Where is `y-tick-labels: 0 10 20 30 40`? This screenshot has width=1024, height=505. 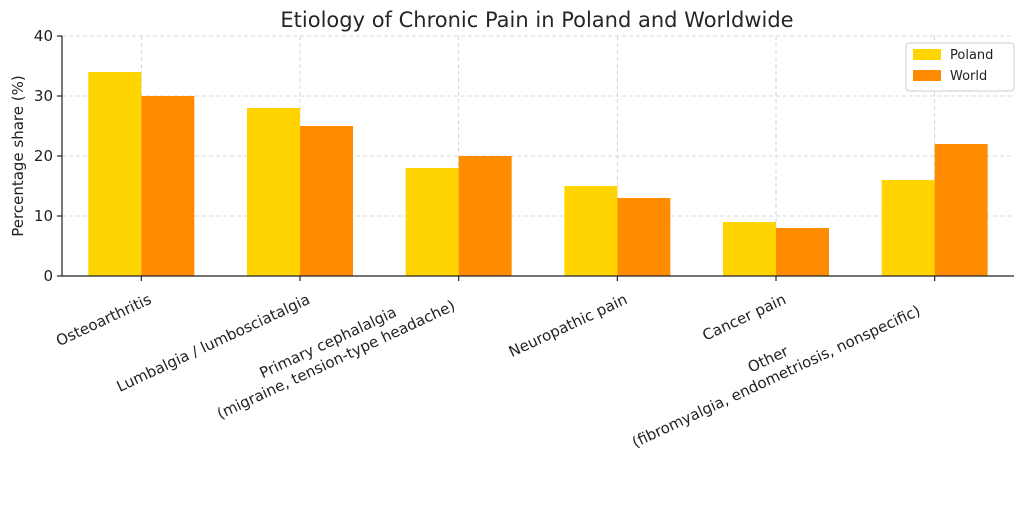 y-tick-labels: 0 10 20 30 40 is located at coordinates (43, 156).